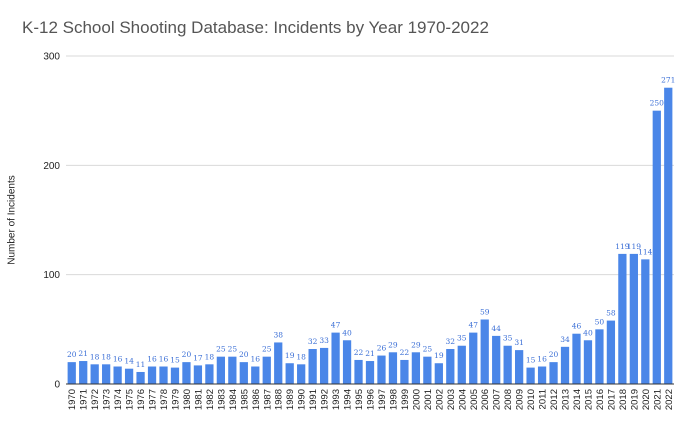 The height and width of the screenshot is (431, 696). What do you see at coordinates (646, 399) in the screenshot?
I see `x-tick-label: 2020` at bounding box center [646, 399].